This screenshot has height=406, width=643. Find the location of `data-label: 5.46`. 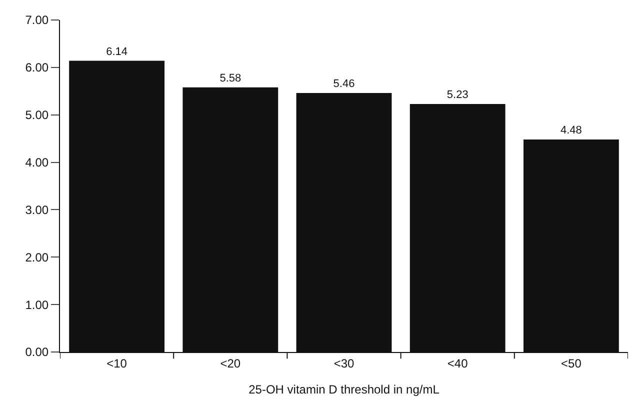

data-label: 5.46 is located at coordinates (344, 84).